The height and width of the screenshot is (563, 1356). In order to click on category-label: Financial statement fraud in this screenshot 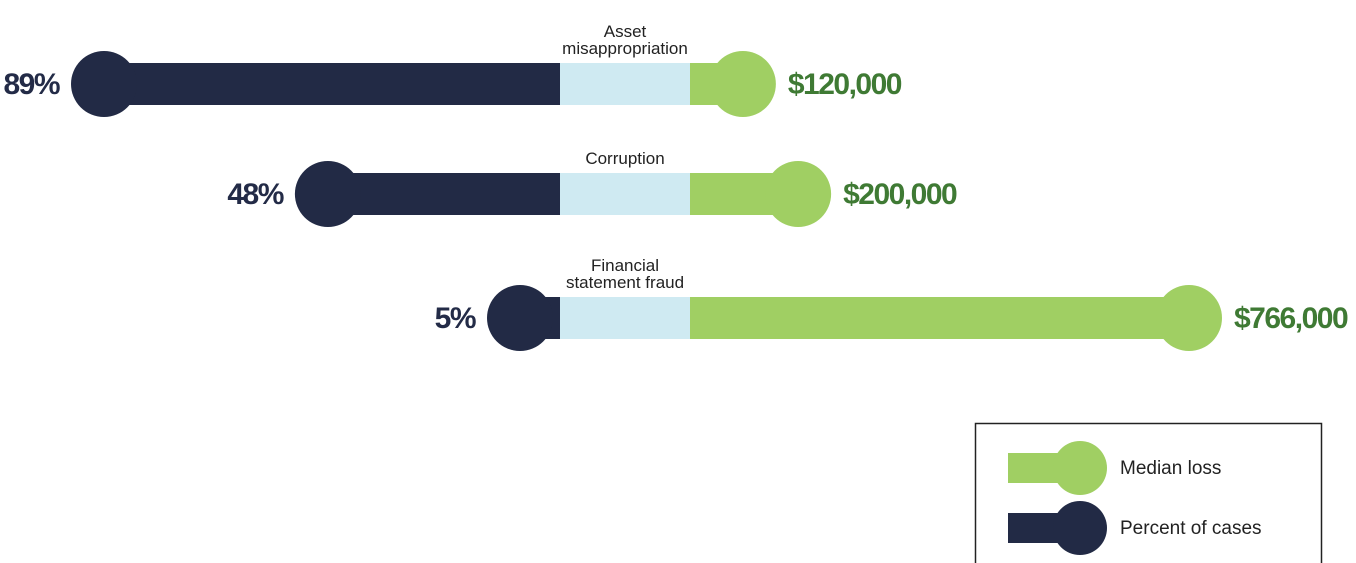, I will do `click(625, 274)`.